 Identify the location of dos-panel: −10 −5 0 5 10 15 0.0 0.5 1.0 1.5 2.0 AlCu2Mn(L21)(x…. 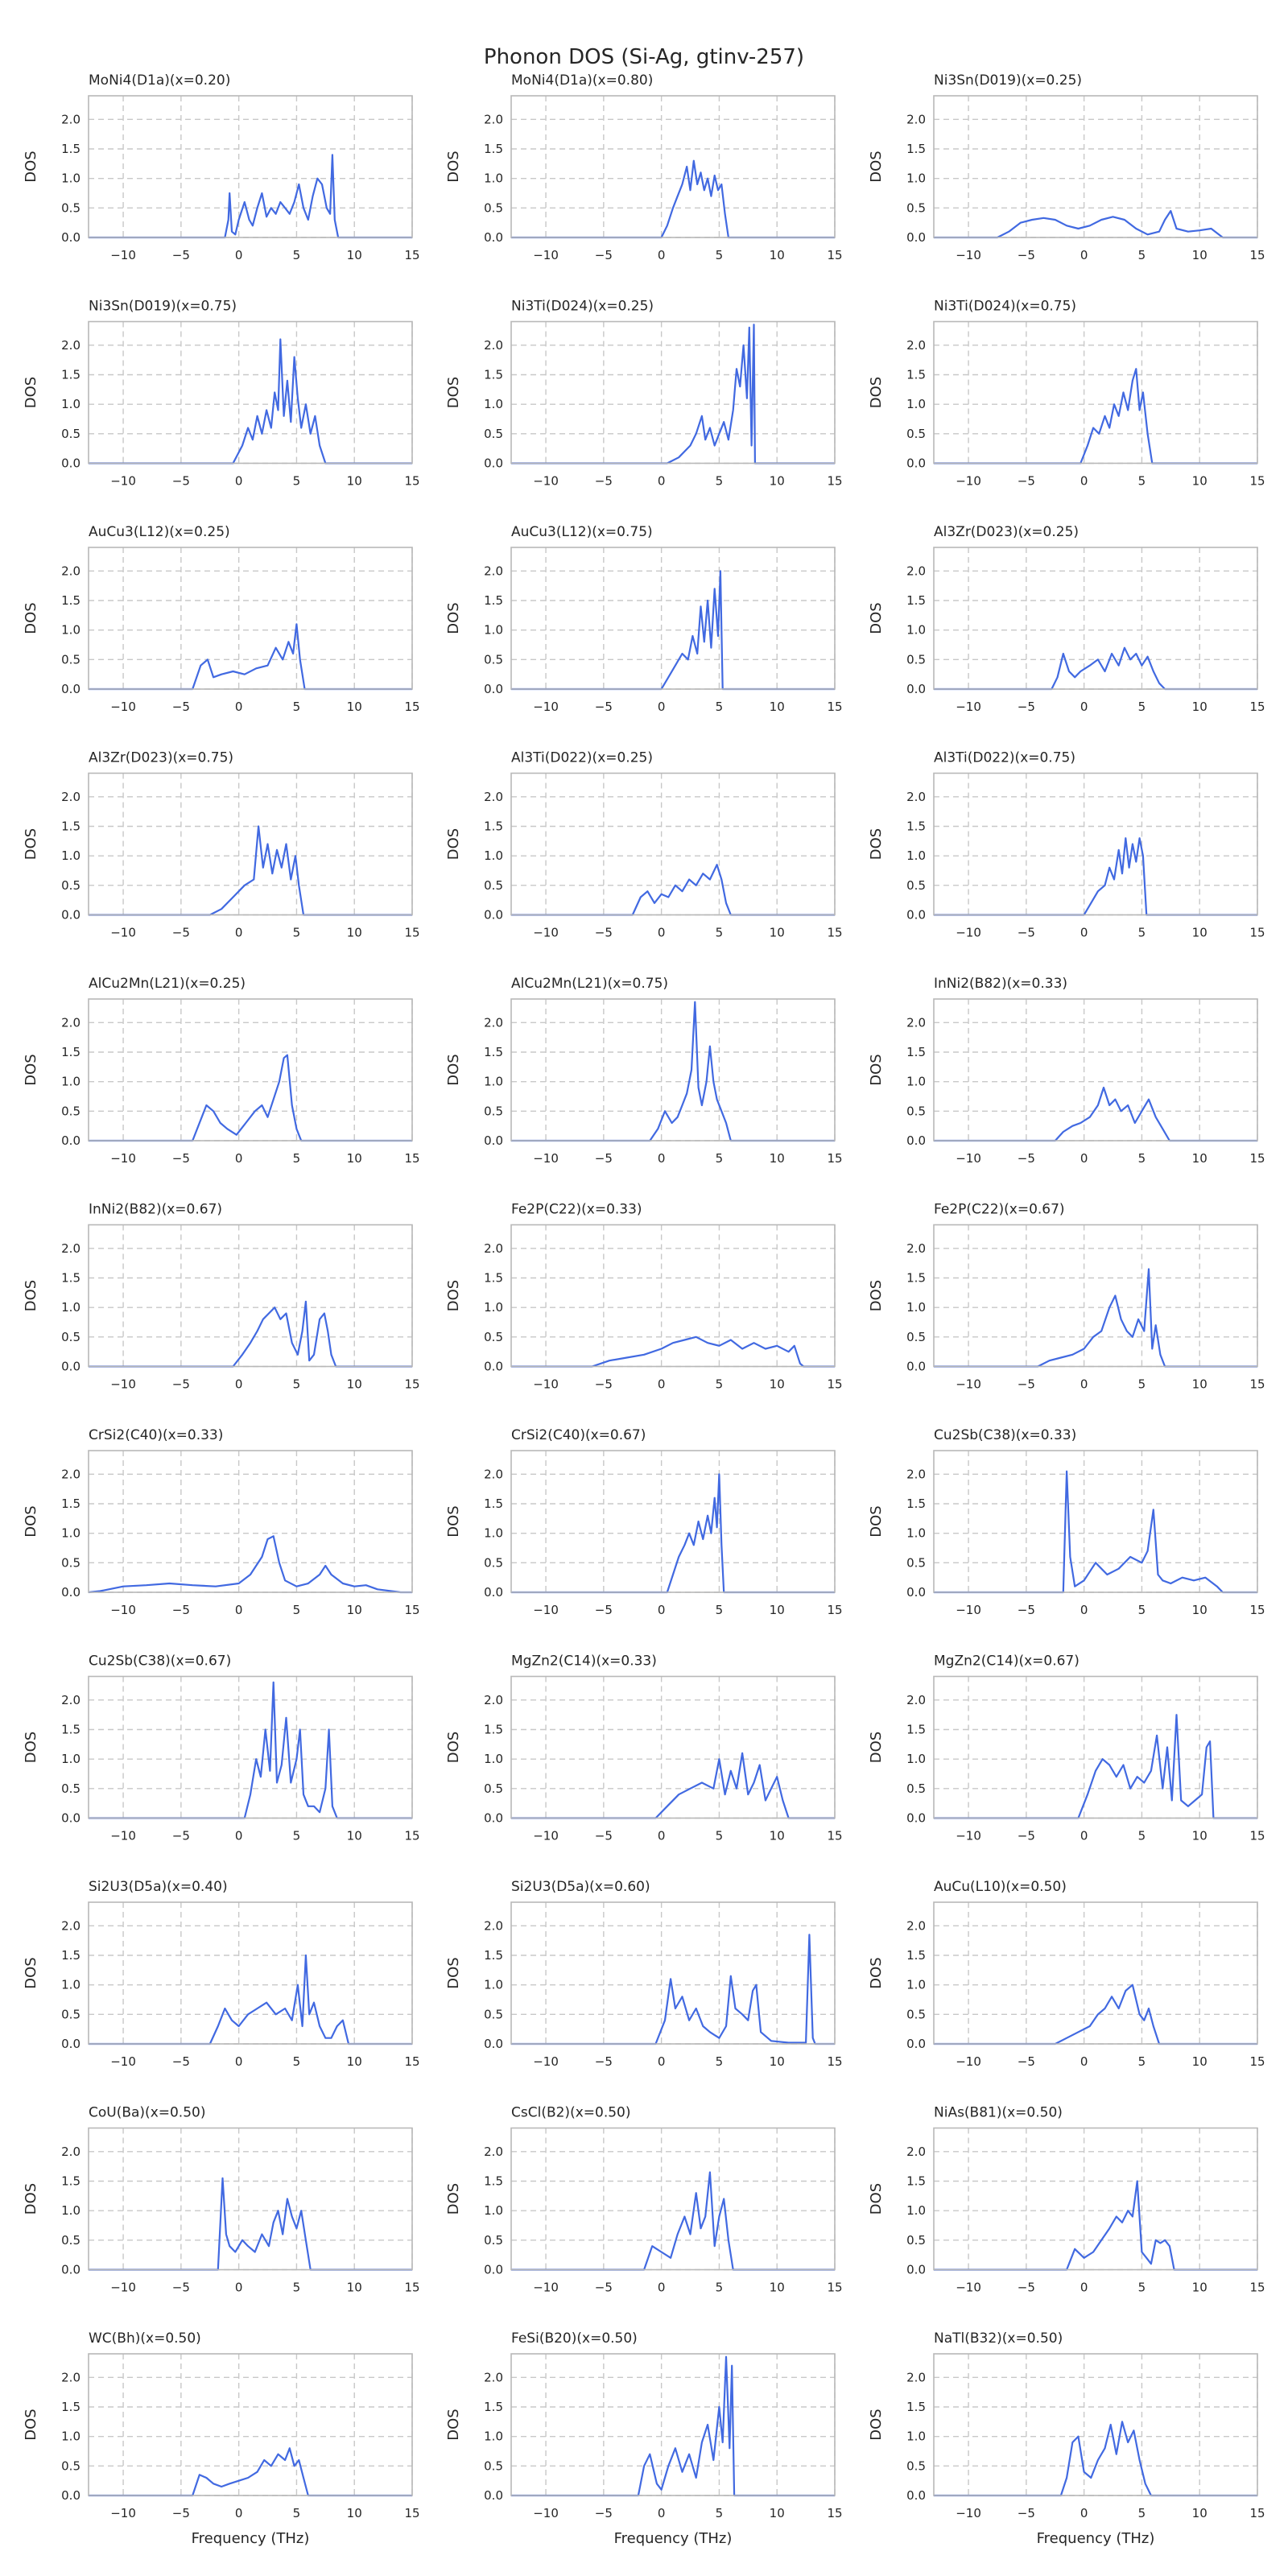
(221, 1071).